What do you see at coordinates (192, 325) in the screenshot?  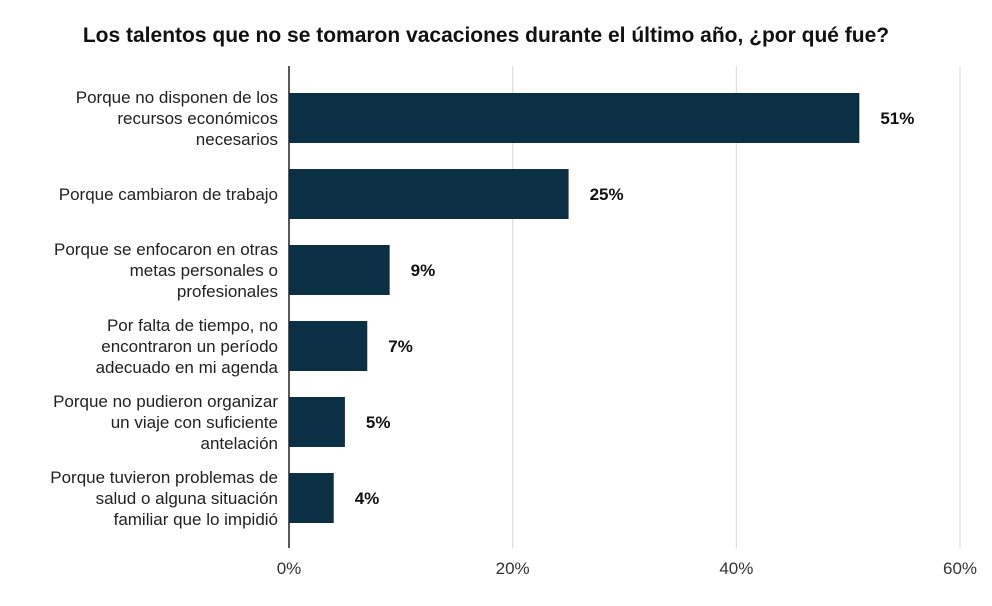 I see `category-label-line: Por falta de tiempo, no` at bounding box center [192, 325].